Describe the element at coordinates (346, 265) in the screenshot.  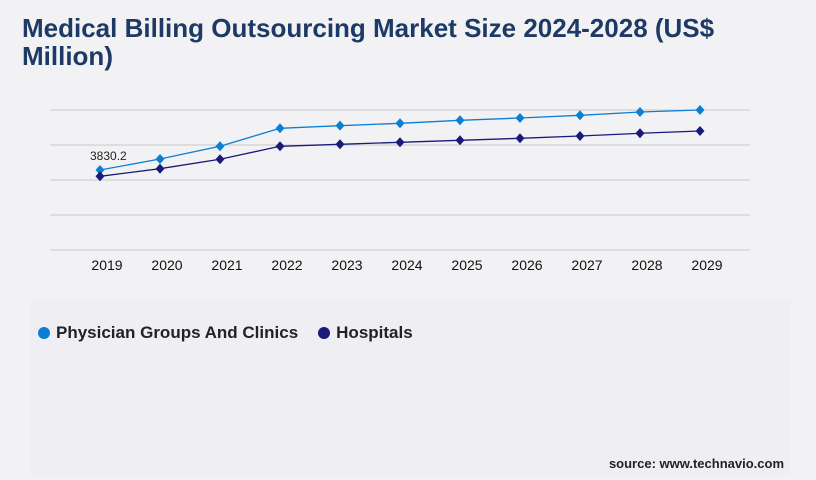
I see `x-tick-label: 2023` at that location.